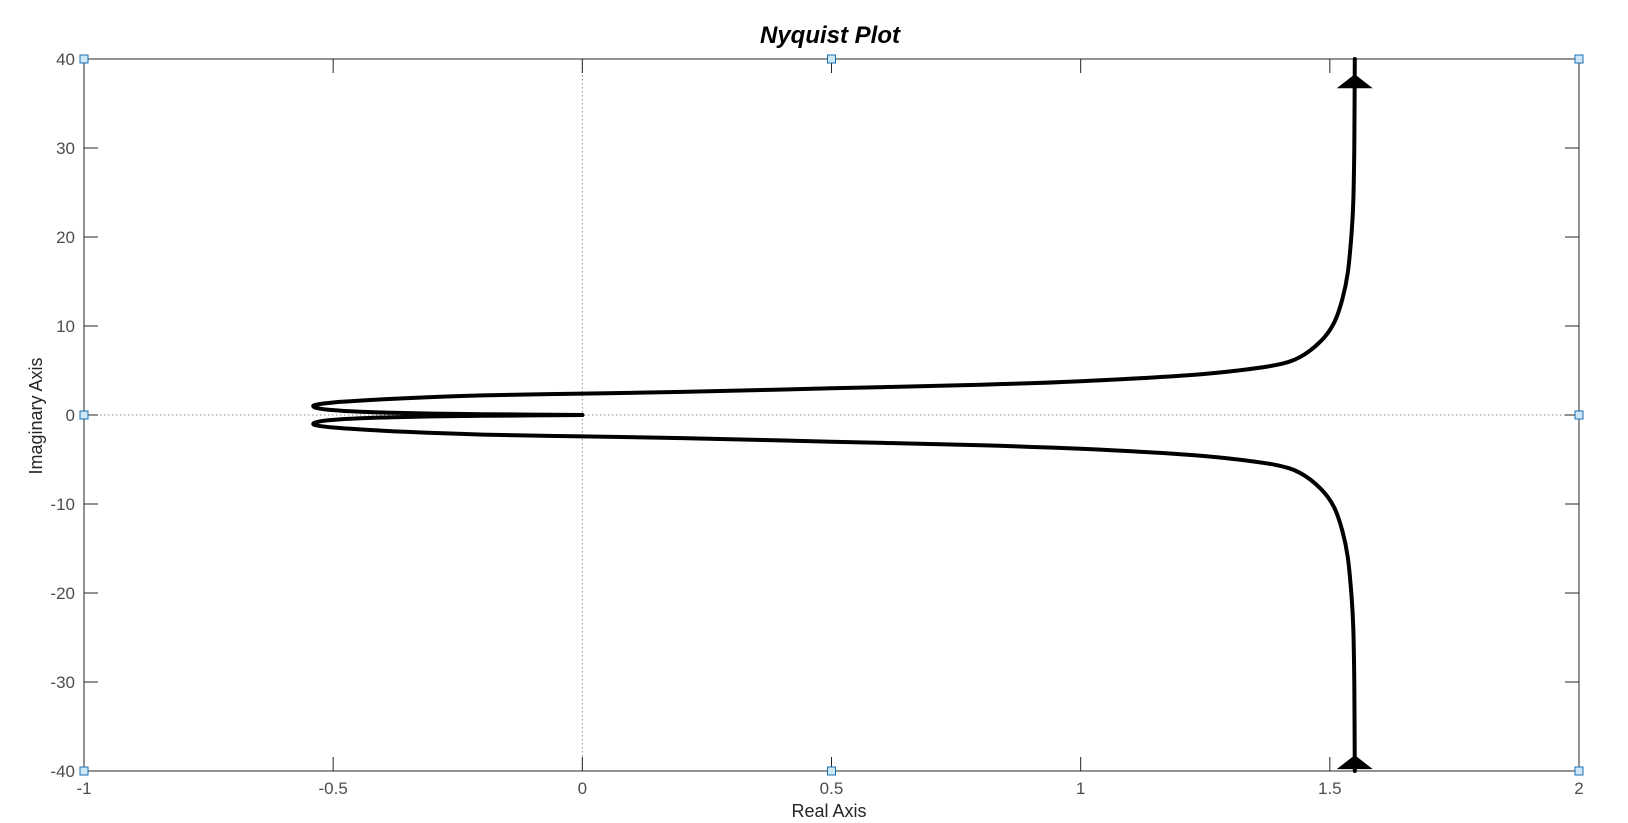  I want to click on y-tick-label: 40, so click(65, 59).